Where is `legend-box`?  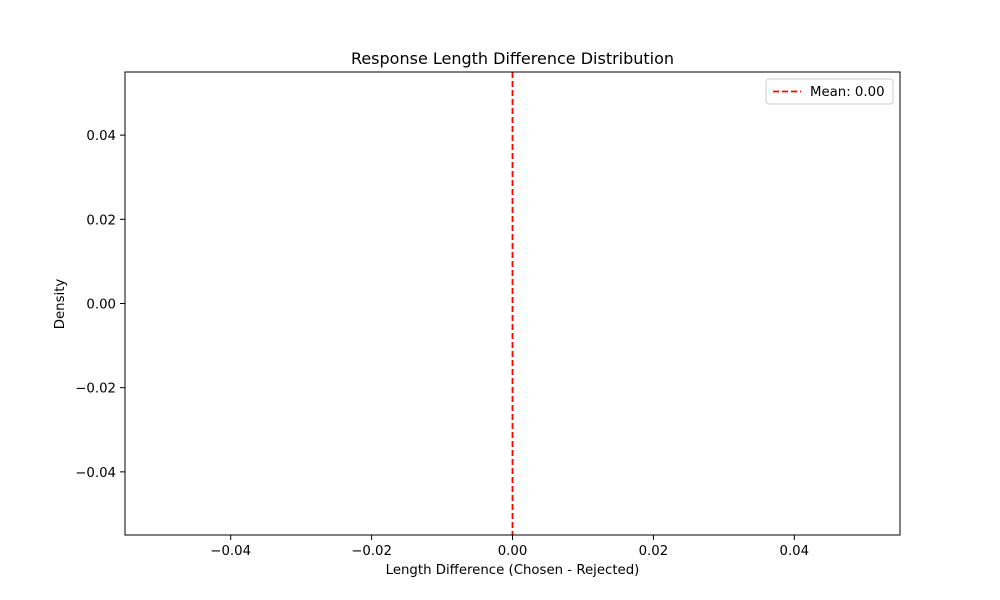 legend-box is located at coordinates (829, 91).